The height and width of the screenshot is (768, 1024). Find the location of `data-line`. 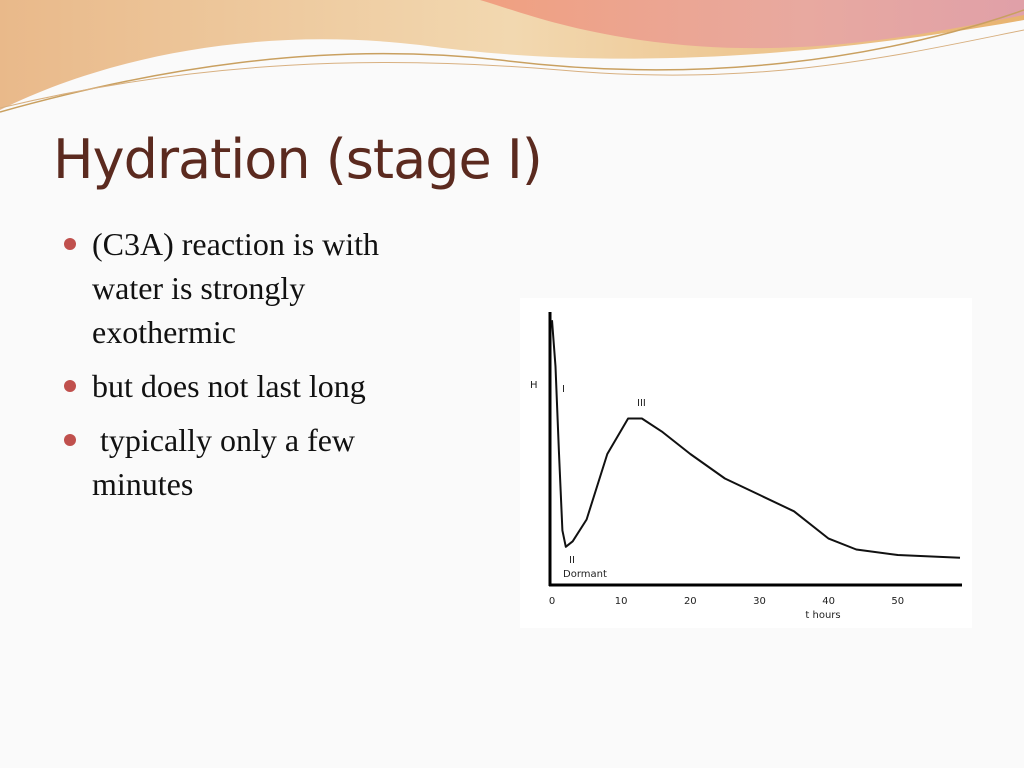

data-line is located at coordinates (756, 439).